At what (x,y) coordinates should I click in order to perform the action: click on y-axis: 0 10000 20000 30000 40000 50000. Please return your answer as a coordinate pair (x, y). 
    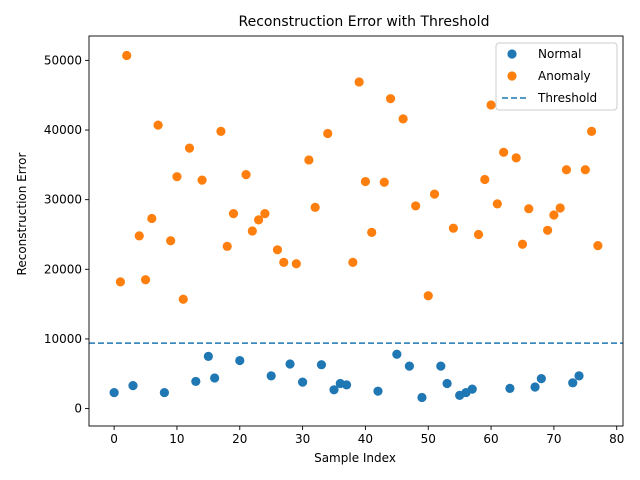
    Looking at the image, I should click on (66, 234).